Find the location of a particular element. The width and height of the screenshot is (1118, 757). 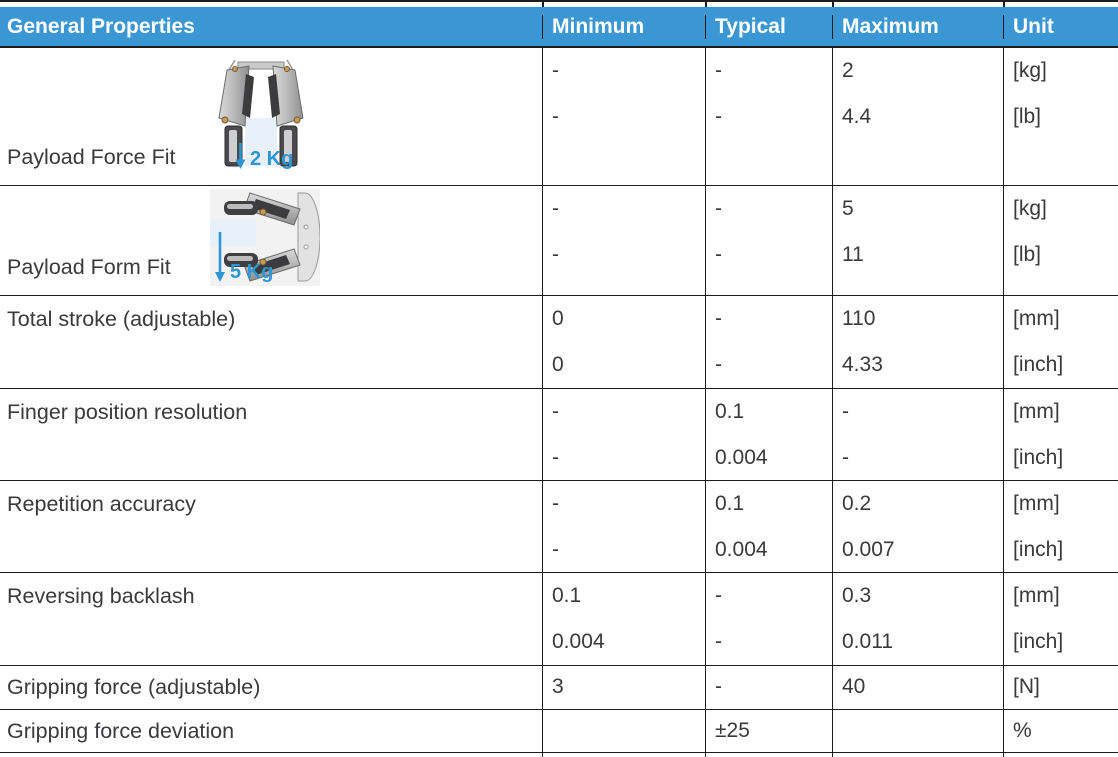

property-label-cell: 5 Kg Payload Form Fit is located at coordinates (271, 240).